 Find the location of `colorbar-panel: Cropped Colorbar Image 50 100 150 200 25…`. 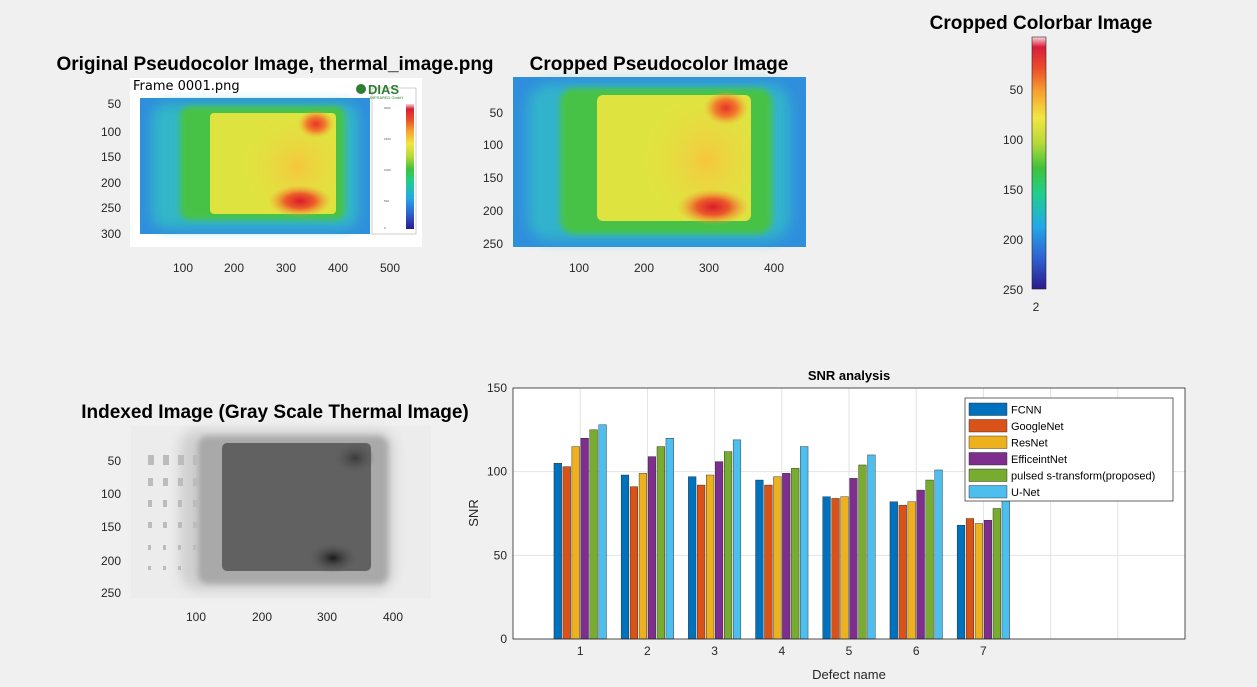

colorbar-panel: Cropped Colorbar Image 50 100 150 200 25… is located at coordinates (1041, 163).